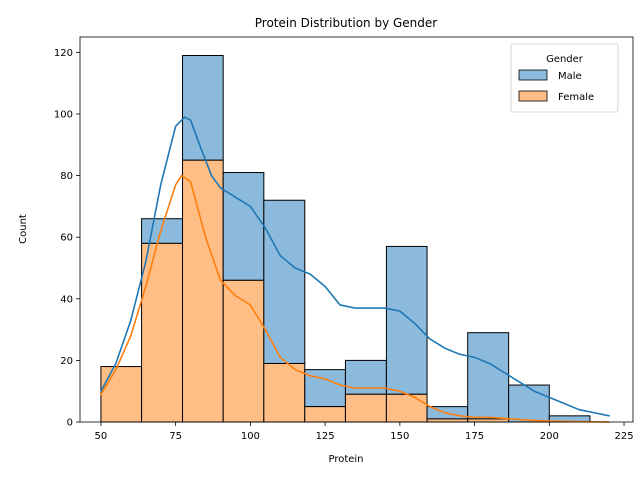 The image size is (640, 480). I want to click on x-tick-label: 150, so click(399, 436).